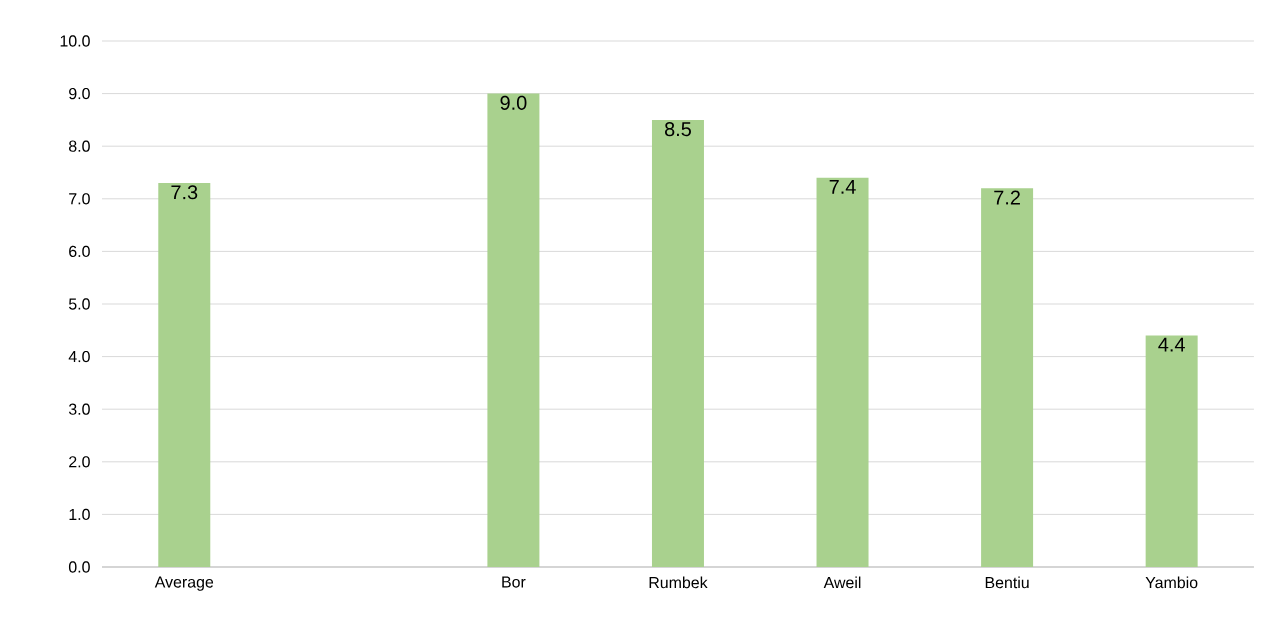 This screenshot has height=626, width=1271. I want to click on y-tick-label: 10.0, so click(75, 41).